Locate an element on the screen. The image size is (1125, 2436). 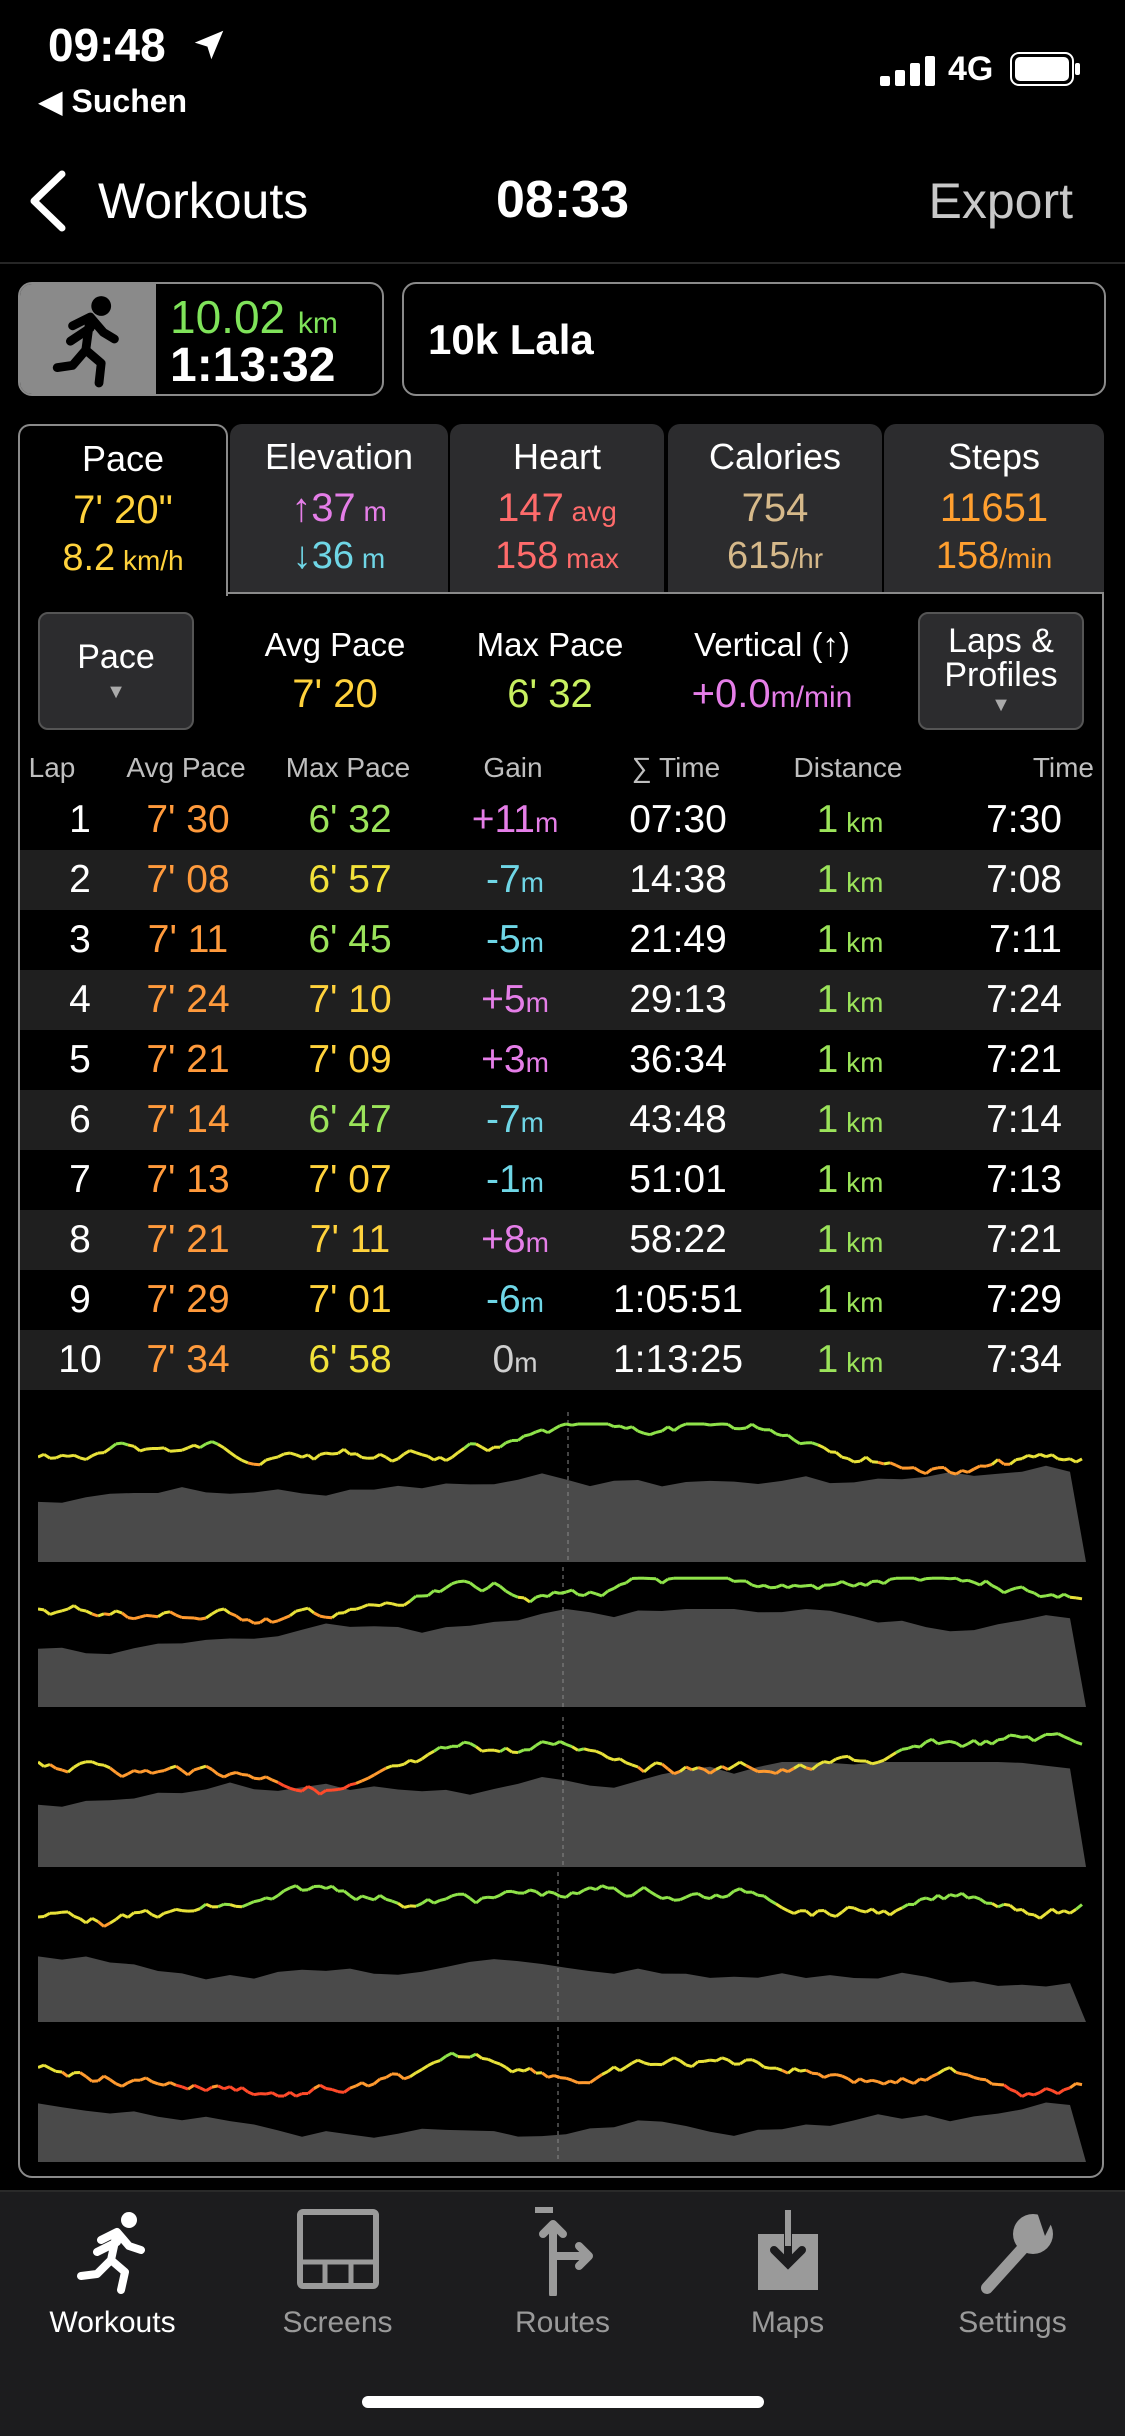
pace-dropdown-button: Pace ▼ is located at coordinates (116, 671).